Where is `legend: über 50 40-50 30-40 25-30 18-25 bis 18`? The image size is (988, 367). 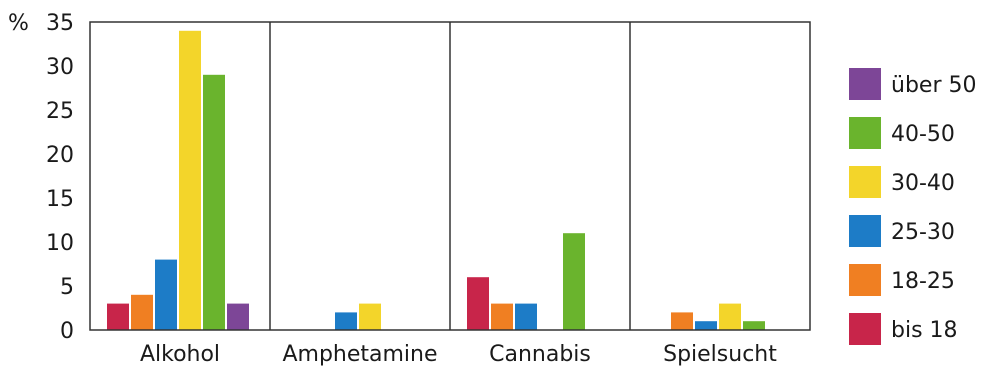
legend: über 50 40-50 30-40 25-30 18-25 bis 18 is located at coordinates (912, 206).